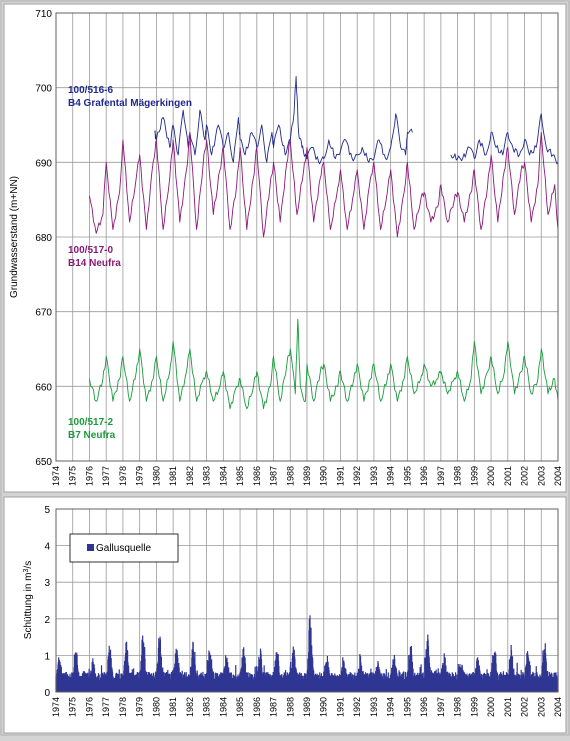 This screenshot has height=741, width=570. What do you see at coordinates (274, 476) in the screenshot?
I see `top-x-tick-1987: 1987` at bounding box center [274, 476].